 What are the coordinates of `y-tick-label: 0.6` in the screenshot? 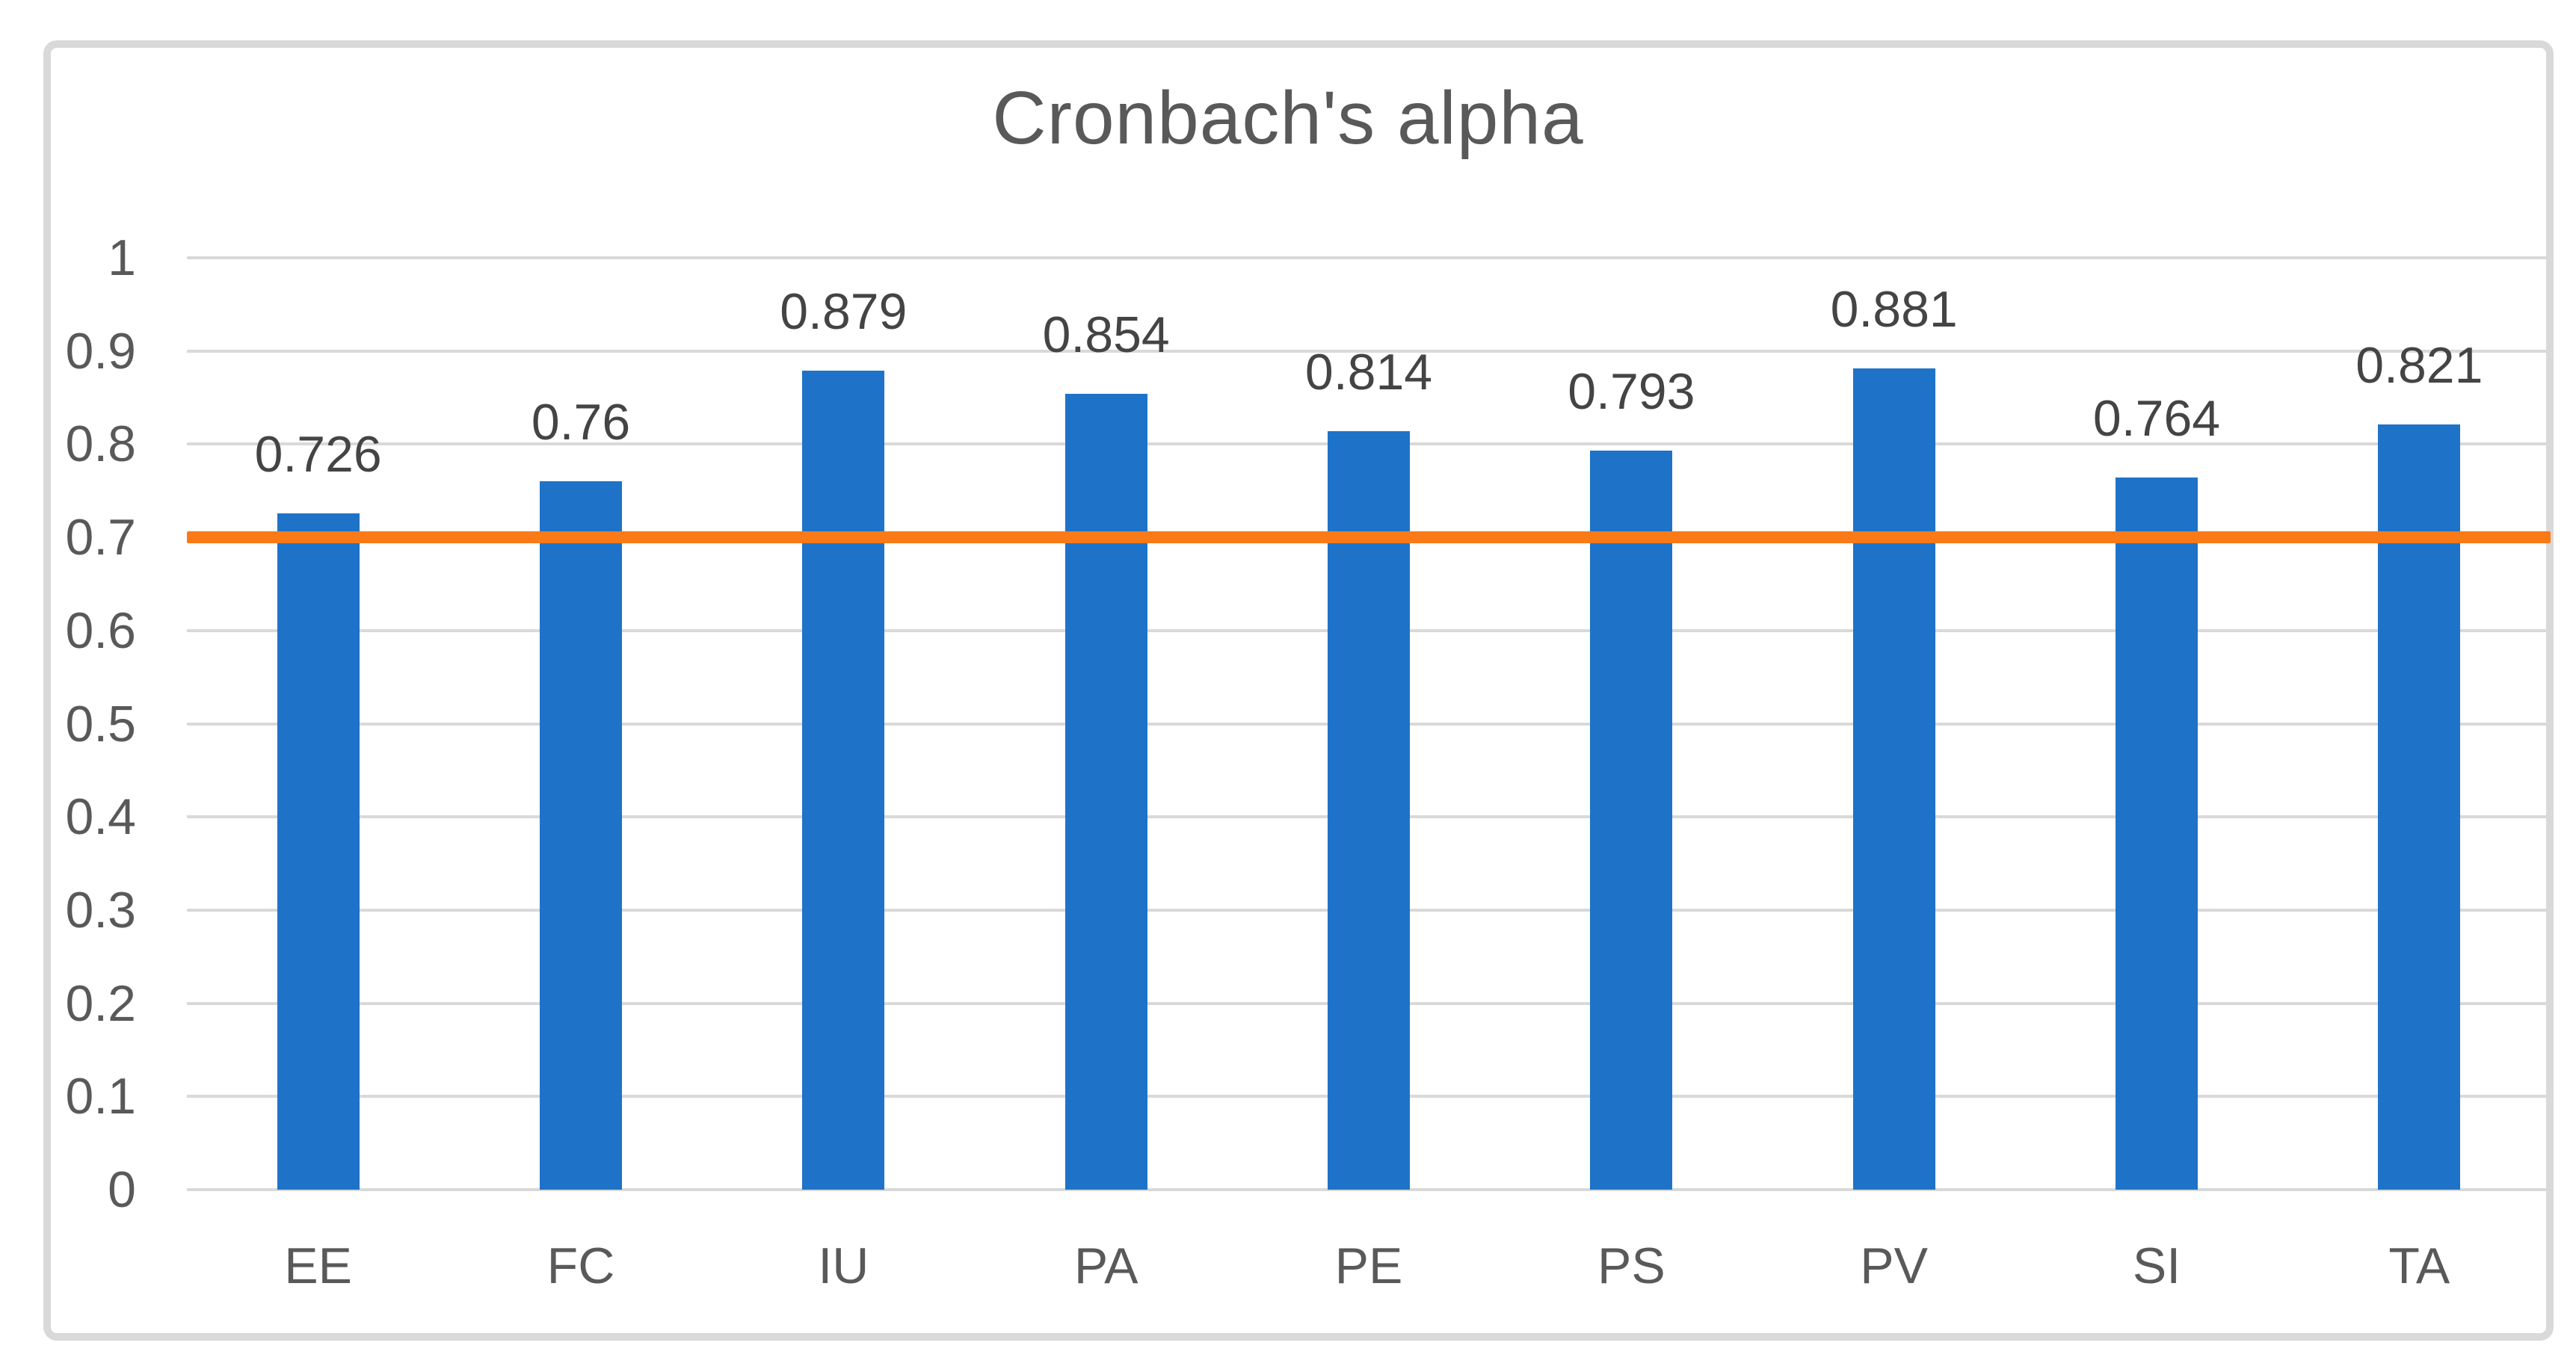 It's located at (100, 631).